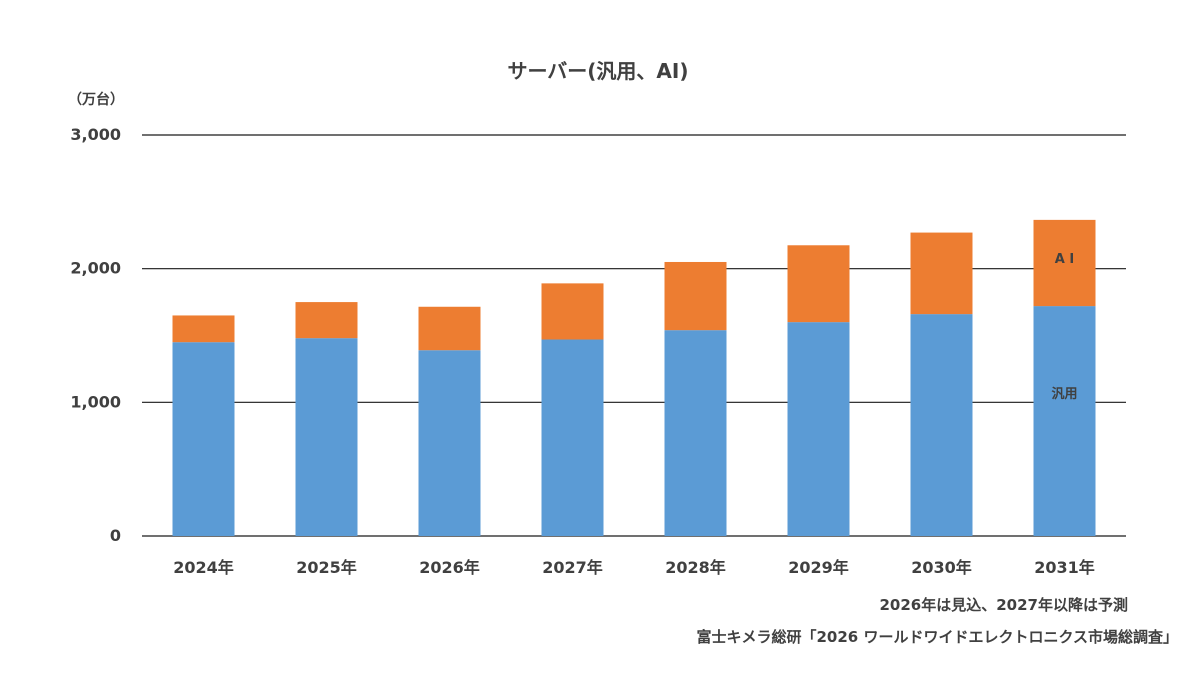 This screenshot has height=675, width=1200. What do you see at coordinates (937, 637) in the screenshot?
I see `source-citation: 富士キメラ総研「2026 ワールドワイドエレクトロニクス市場総調査」` at bounding box center [937, 637].